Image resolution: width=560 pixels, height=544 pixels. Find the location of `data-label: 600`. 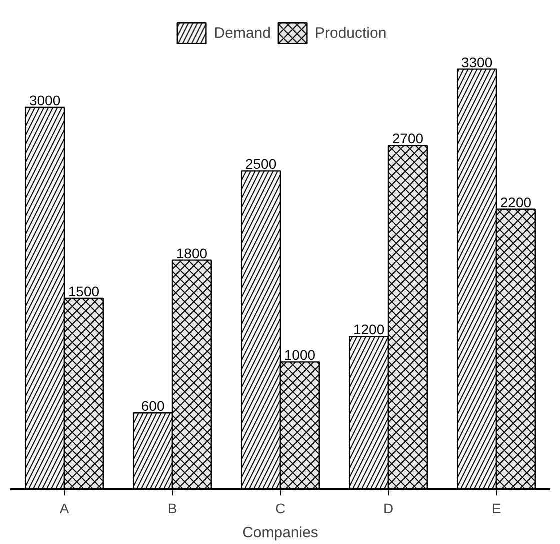

data-label: 600 is located at coordinates (153, 406).